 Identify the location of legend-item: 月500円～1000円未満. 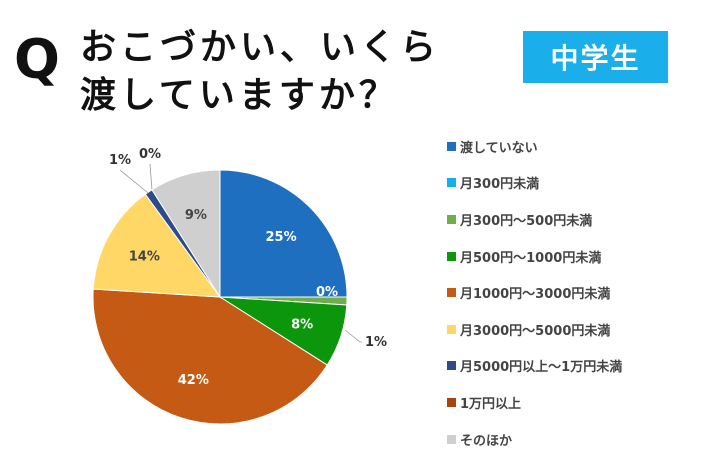
(534, 256).